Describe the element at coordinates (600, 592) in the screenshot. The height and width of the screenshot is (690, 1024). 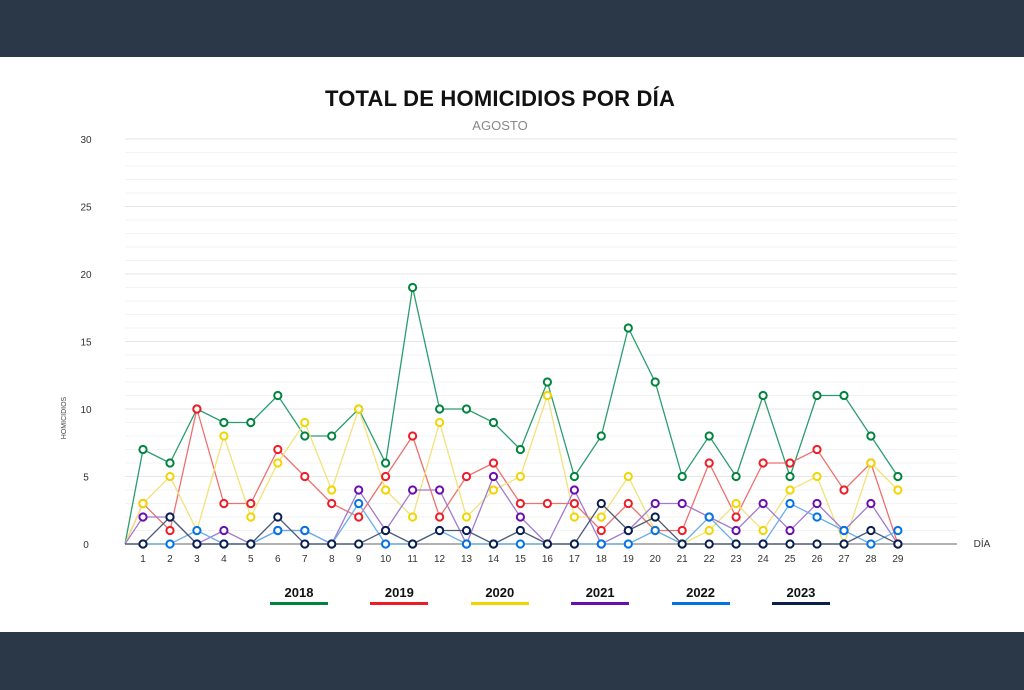
I see `legend-label: 2021` at that location.